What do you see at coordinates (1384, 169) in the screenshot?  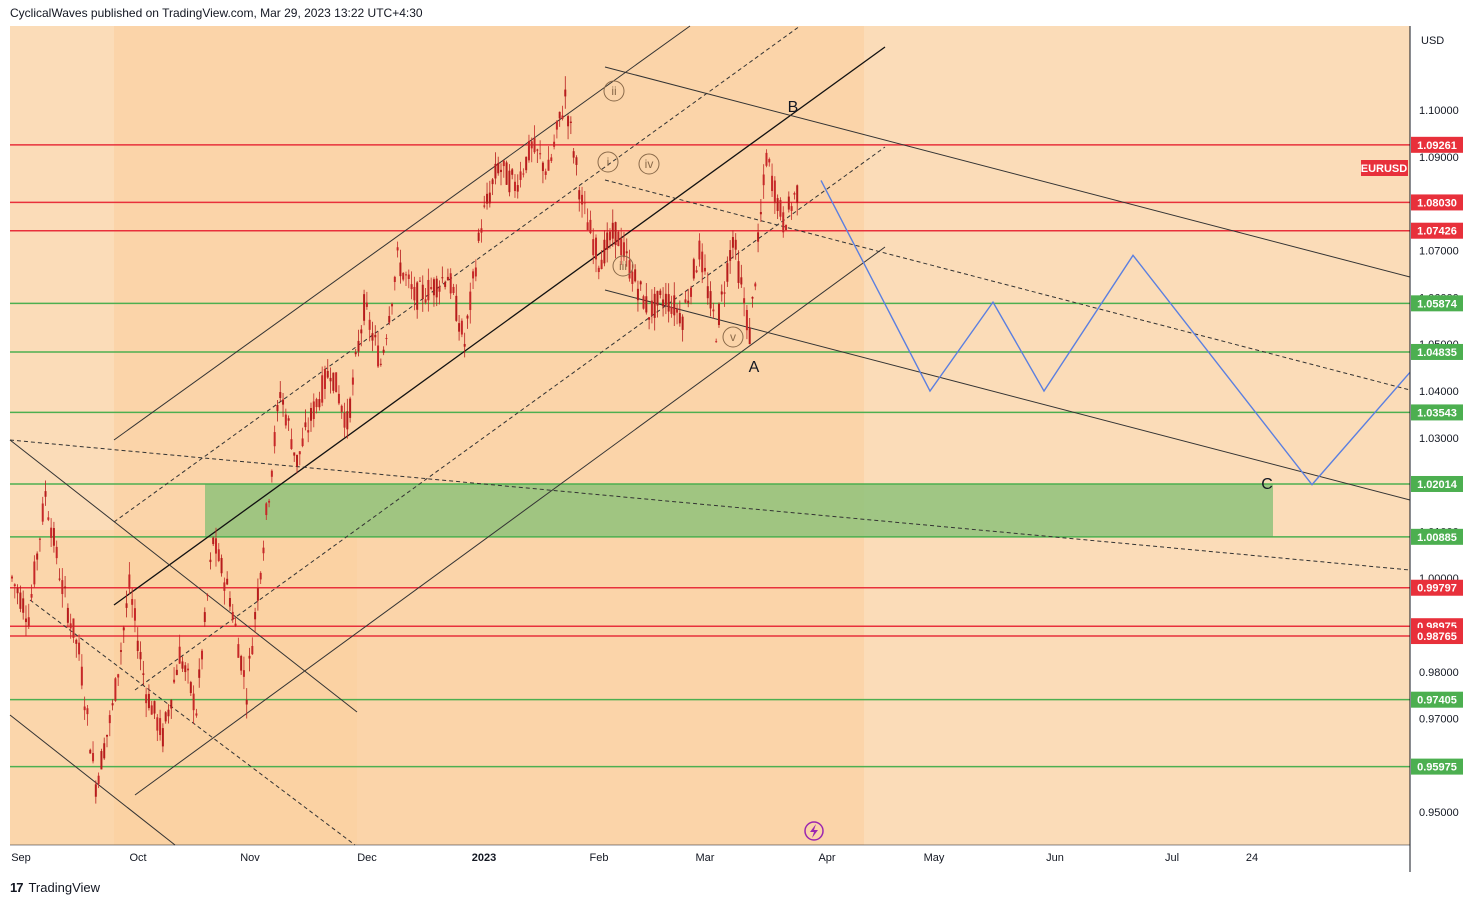 I see `symbol-tag-text: EURUSD` at bounding box center [1384, 169].